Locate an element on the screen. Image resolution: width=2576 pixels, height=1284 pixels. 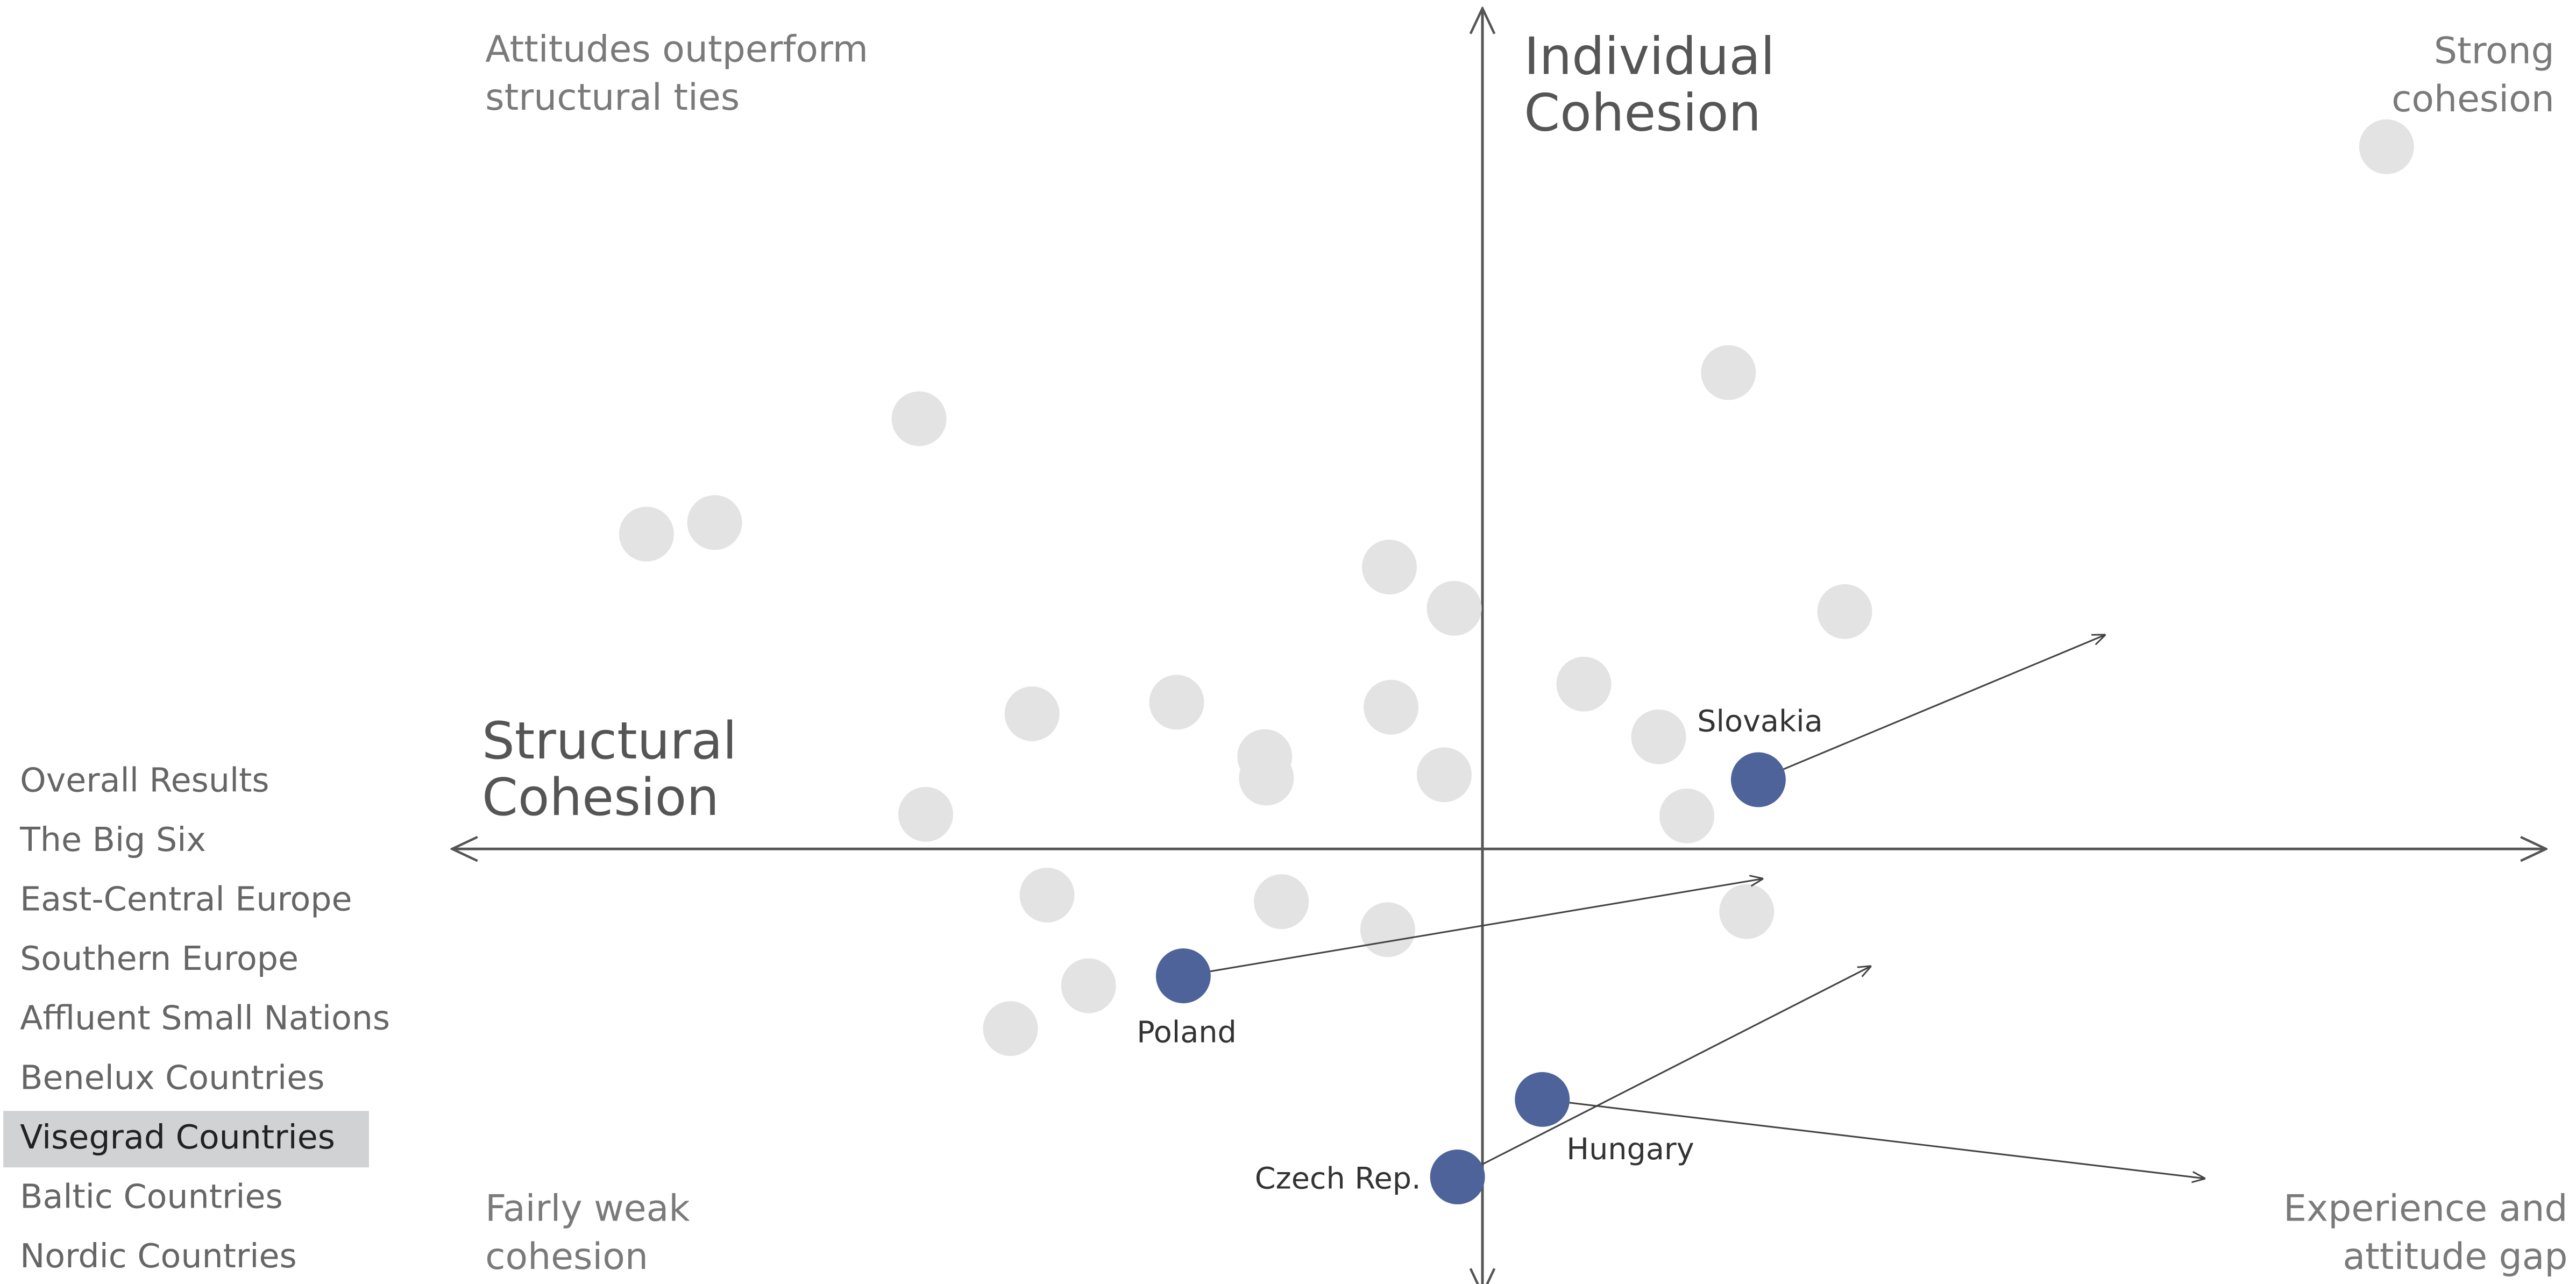
menu-item: Nordic Countries is located at coordinates (158, 1256).